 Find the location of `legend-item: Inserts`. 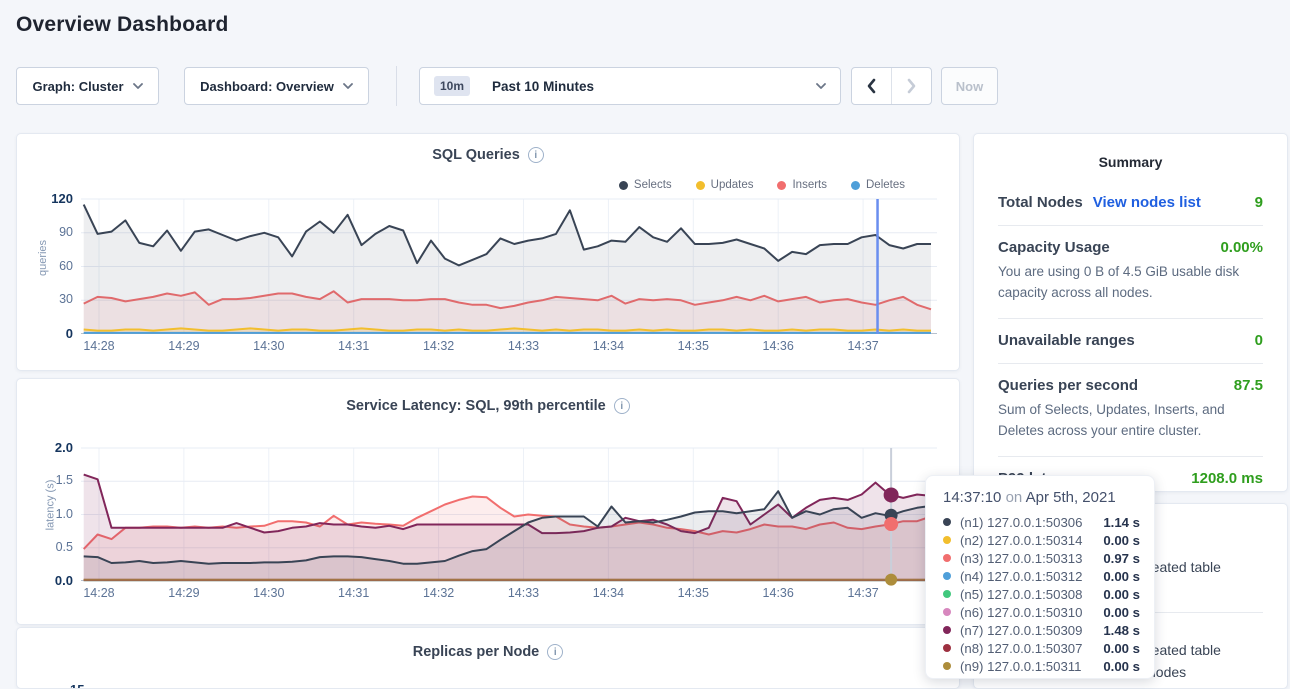

legend-item: Inserts is located at coordinates (802, 185).